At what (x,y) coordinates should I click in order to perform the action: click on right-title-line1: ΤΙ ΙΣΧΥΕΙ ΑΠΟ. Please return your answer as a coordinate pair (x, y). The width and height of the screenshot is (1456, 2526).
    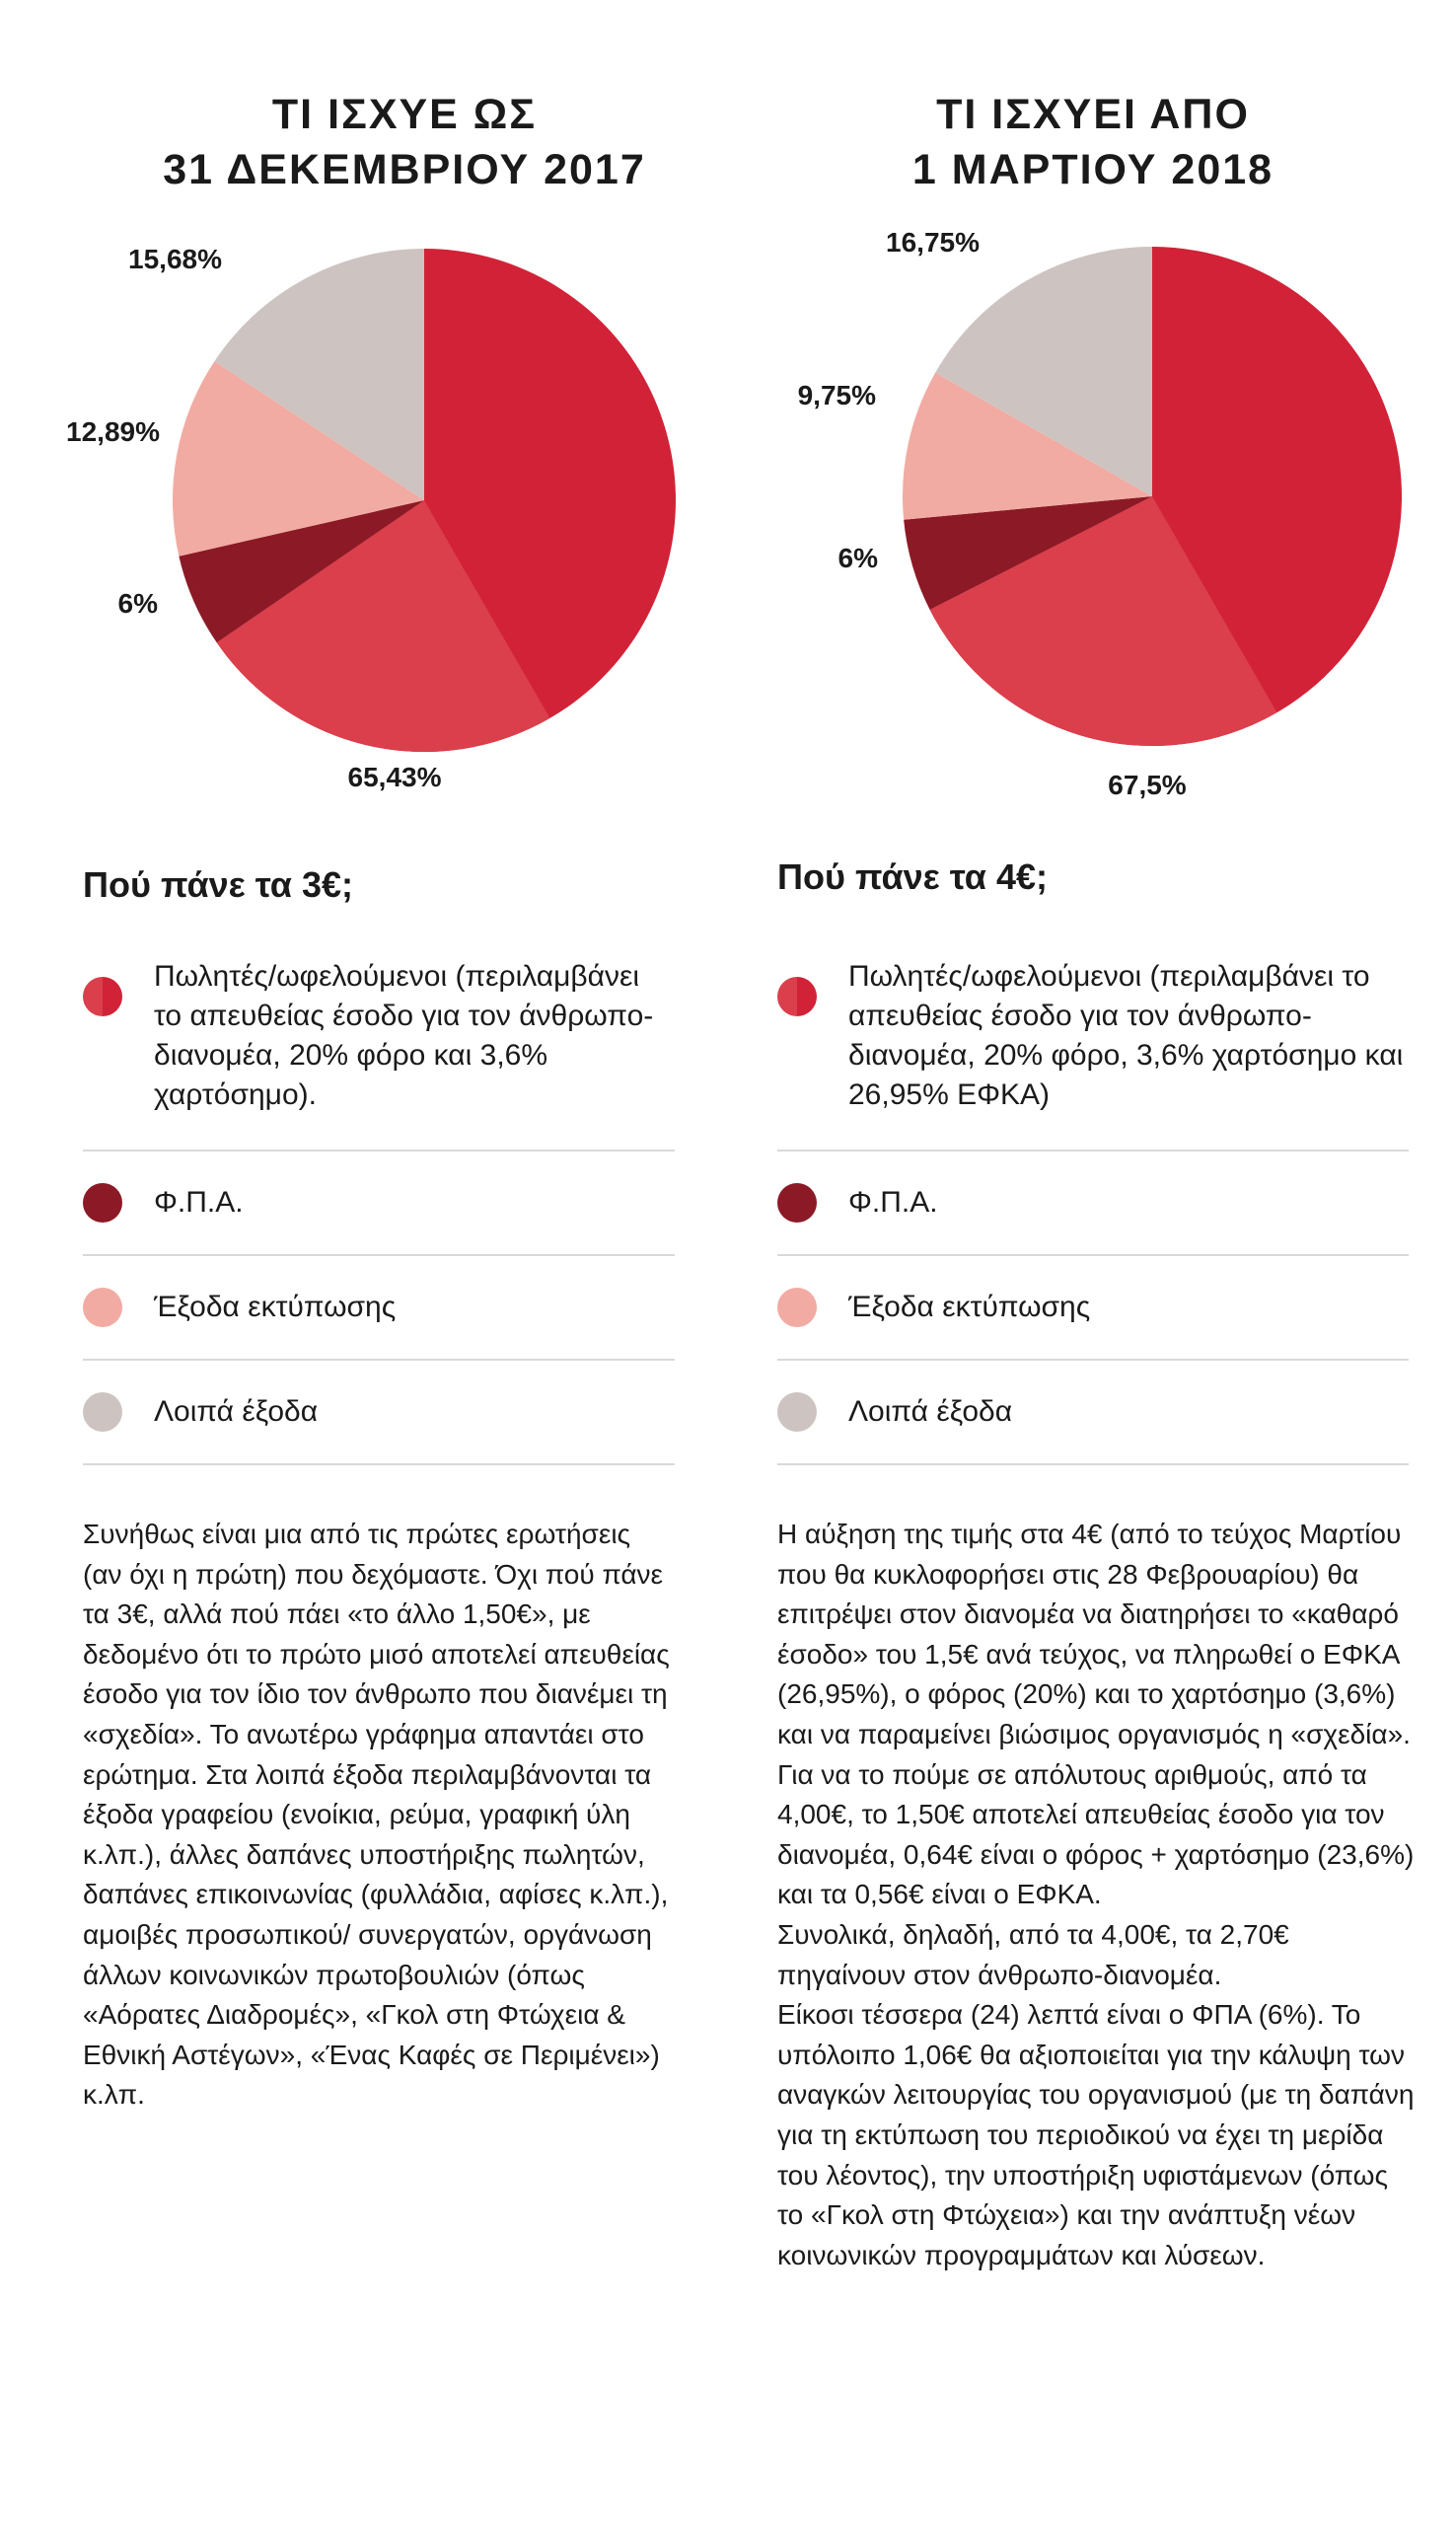
    Looking at the image, I should click on (1093, 114).